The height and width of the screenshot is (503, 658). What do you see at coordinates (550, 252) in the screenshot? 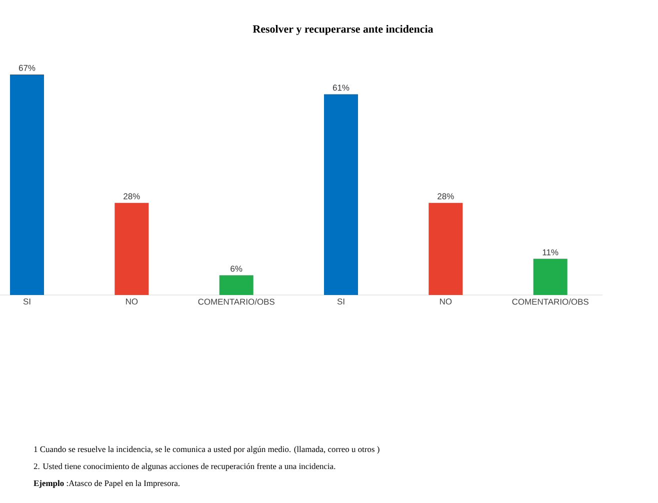
I see `data-label: 11%` at bounding box center [550, 252].